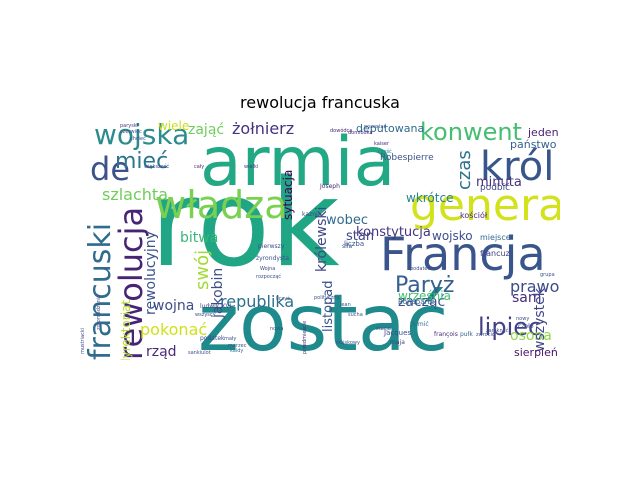  What do you see at coordinates (463, 254) in the screenshot?
I see `cloud-word: Francja` at bounding box center [463, 254].